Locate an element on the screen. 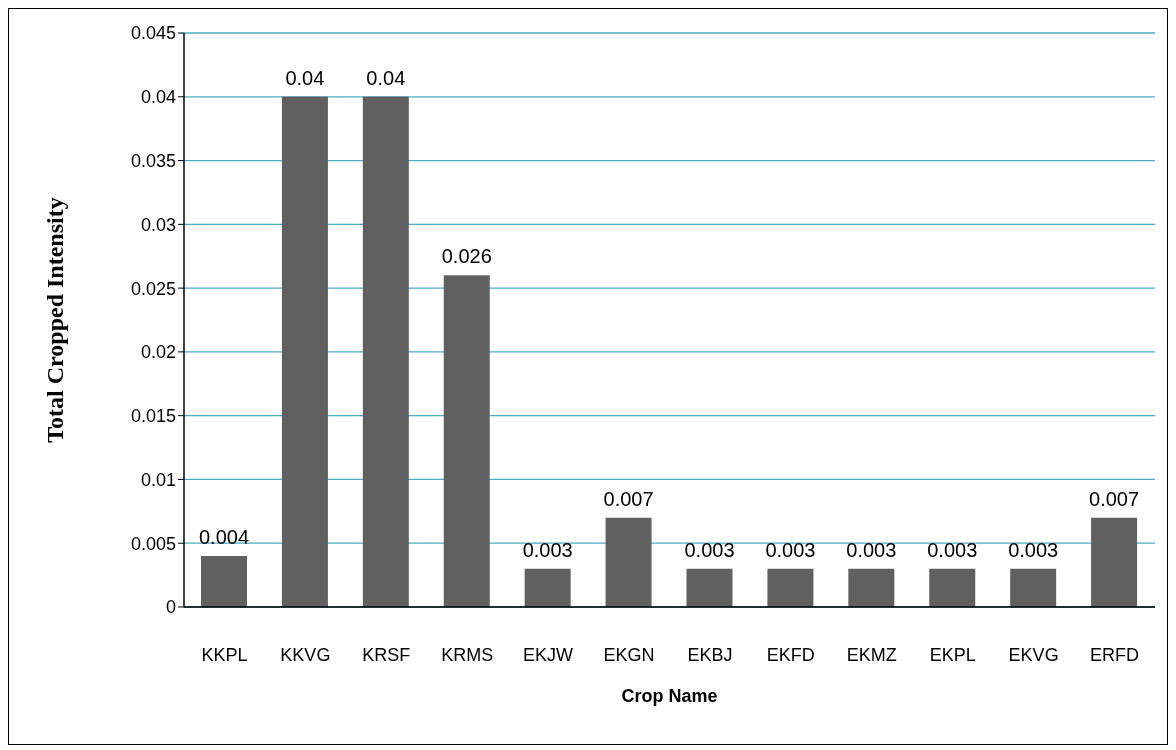 Image resolution: width=1176 pixels, height=750 pixels. x-tick-label: EKMZ is located at coordinates (871, 654).